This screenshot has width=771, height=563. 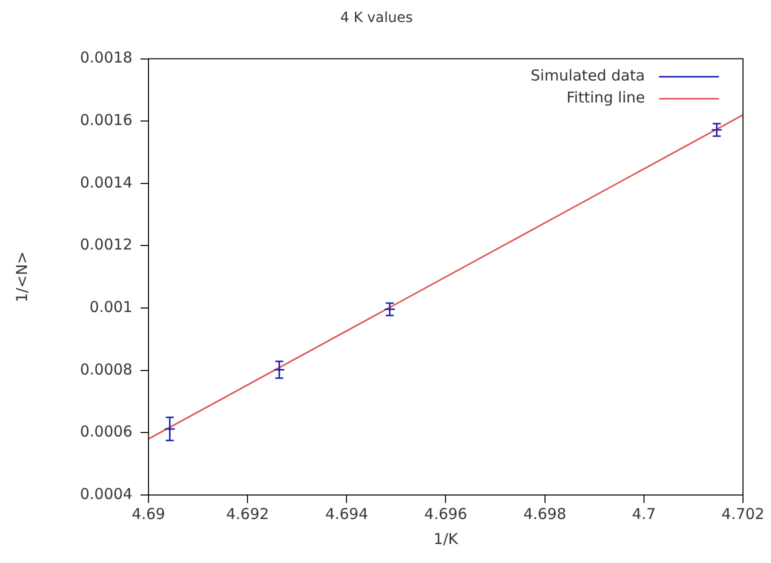 What do you see at coordinates (605, 97) in the screenshot?
I see `legend-label: Fitting line` at bounding box center [605, 97].